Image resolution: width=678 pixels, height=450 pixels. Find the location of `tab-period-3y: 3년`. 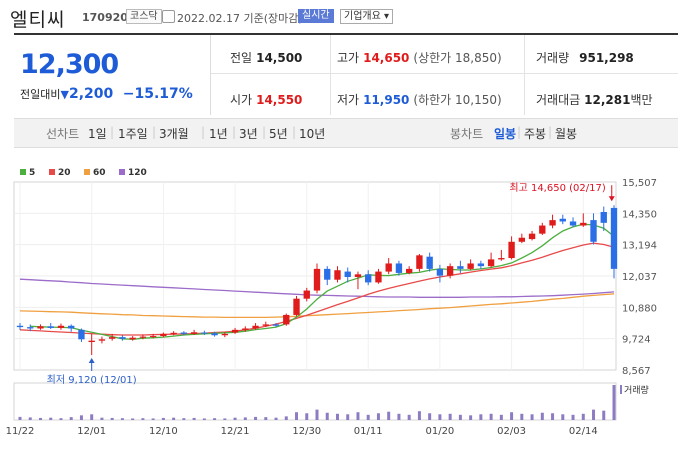

tab-period-3y: 3년 is located at coordinates (248, 134).